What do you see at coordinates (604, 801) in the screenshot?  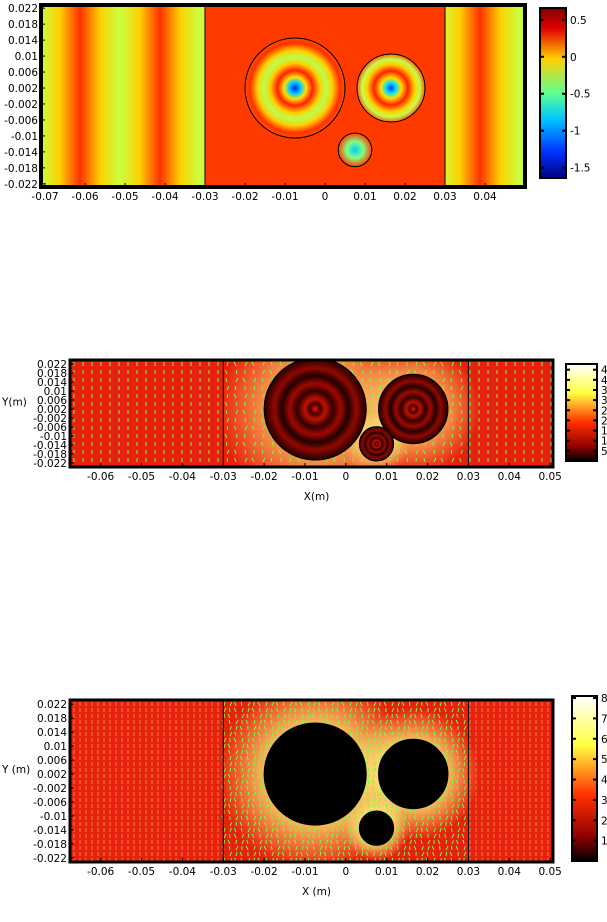 I see `colorbar-tick-label: 30` at bounding box center [604, 801].